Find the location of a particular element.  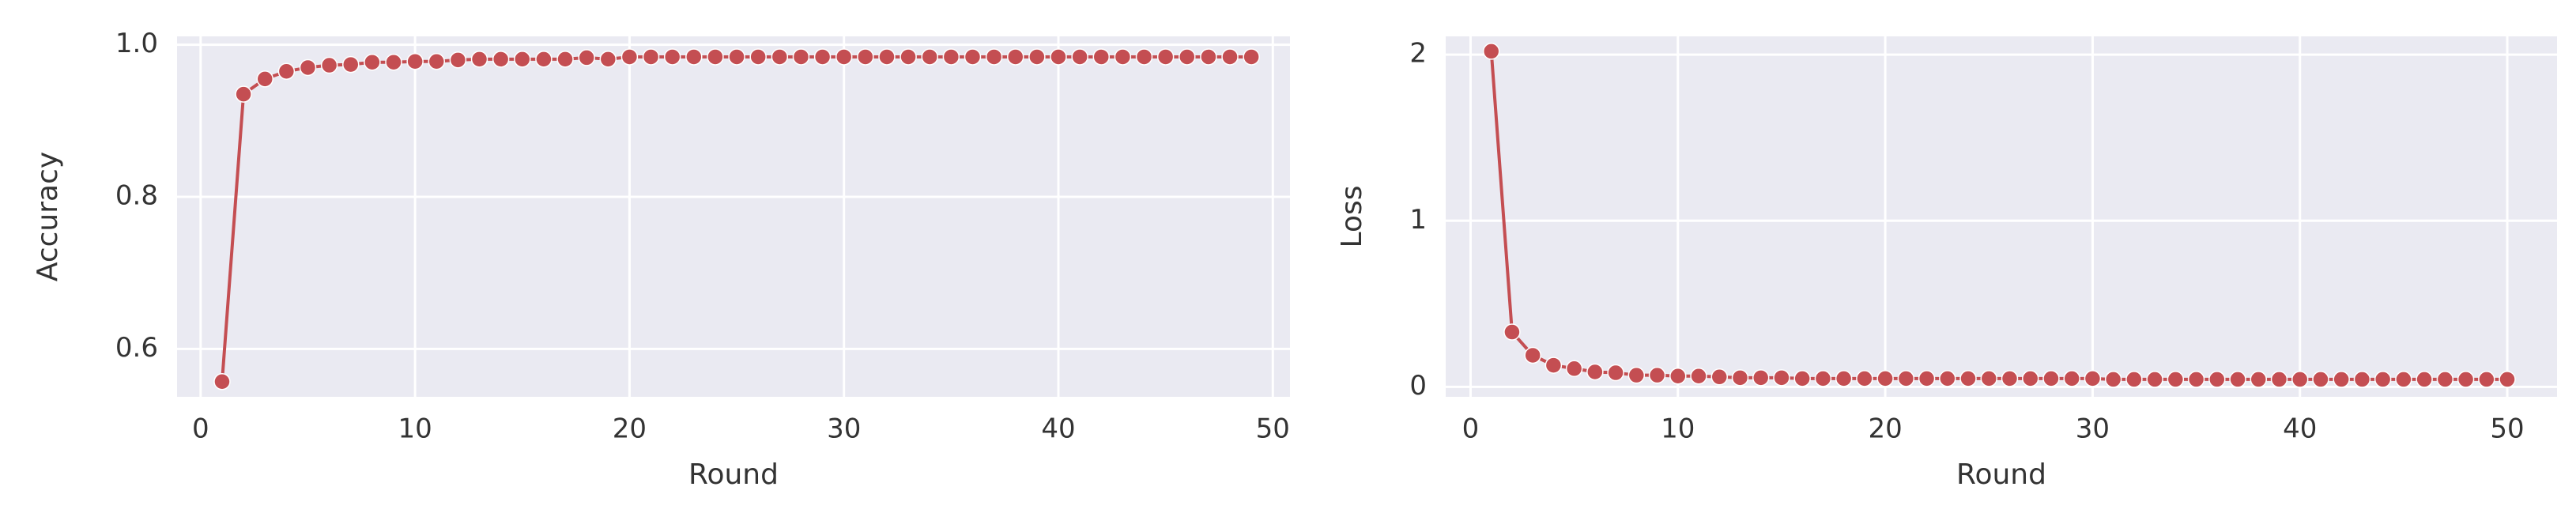

y-axis-label: Accuracy is located at coordinates (48, 217).